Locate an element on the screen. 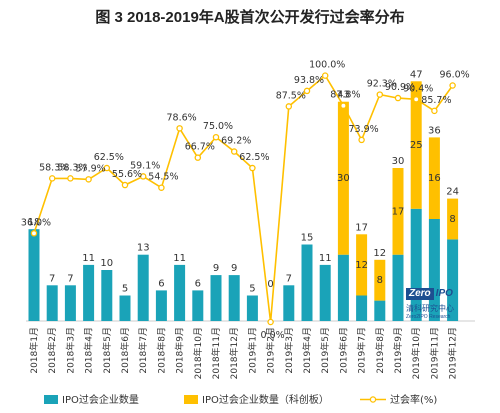 This screenshot has width=500, height=413. watermark-logo-b: IPO is located at coordinates (444, 293).